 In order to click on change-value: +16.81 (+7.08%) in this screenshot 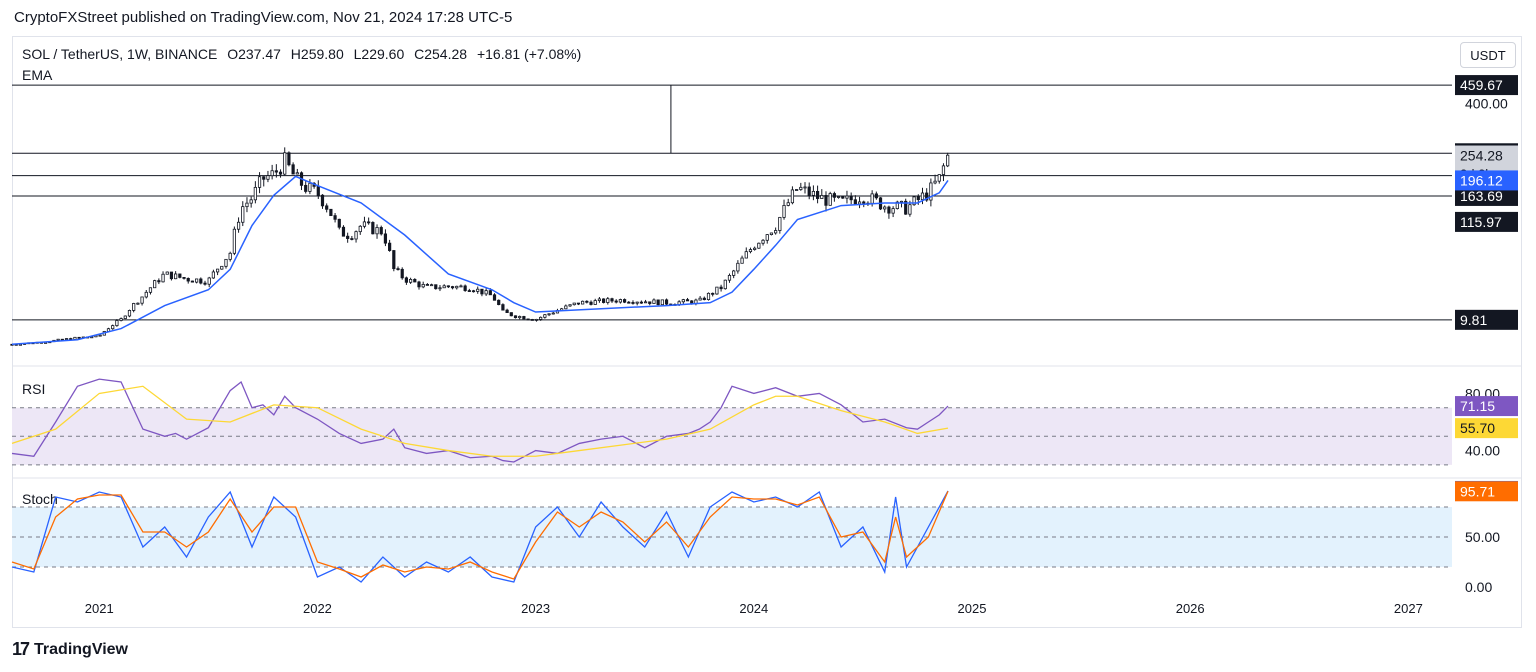, I will do `click(529, 54)`.